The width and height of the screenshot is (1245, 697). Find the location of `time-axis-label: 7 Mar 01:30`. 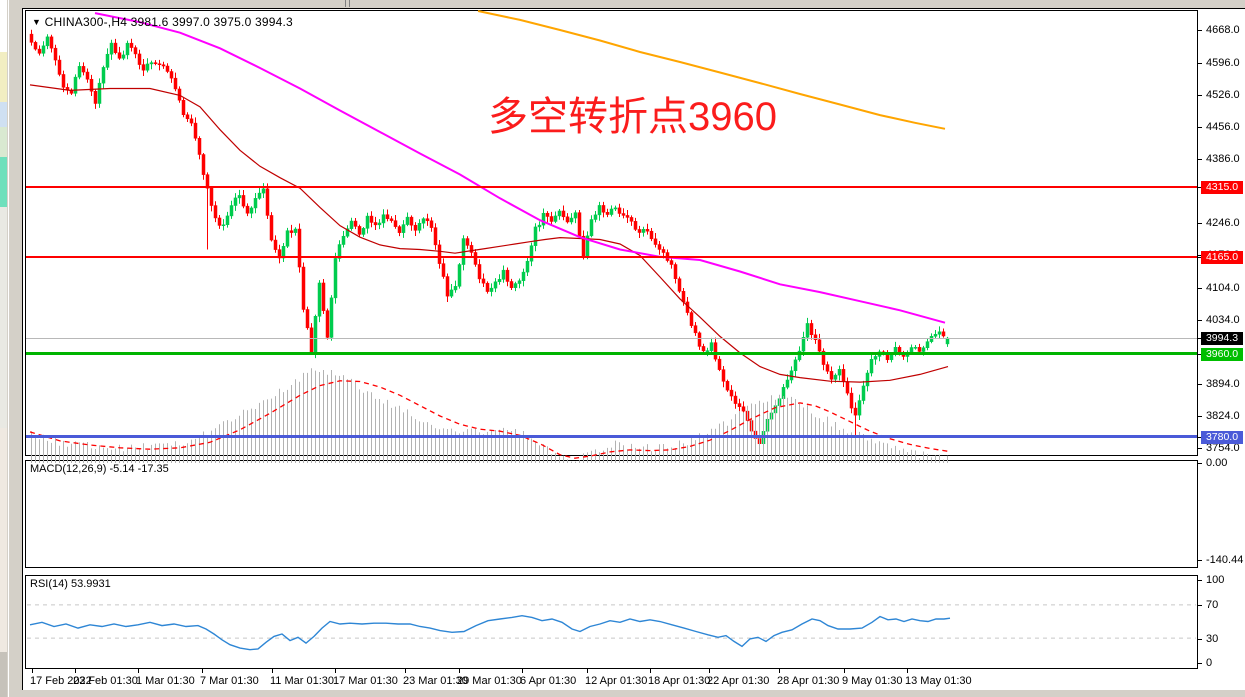

time-axis-label: 7 Mar 01:30 is located at coordinates (229, 681).